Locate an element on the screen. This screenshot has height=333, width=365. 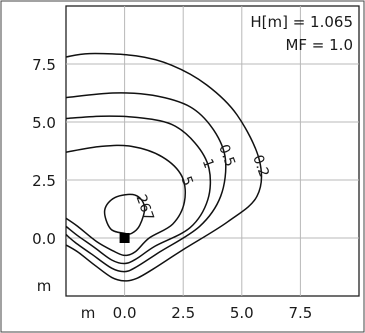
info-line-height: H[m] = 1.065 is located at coordinates (301, 22).